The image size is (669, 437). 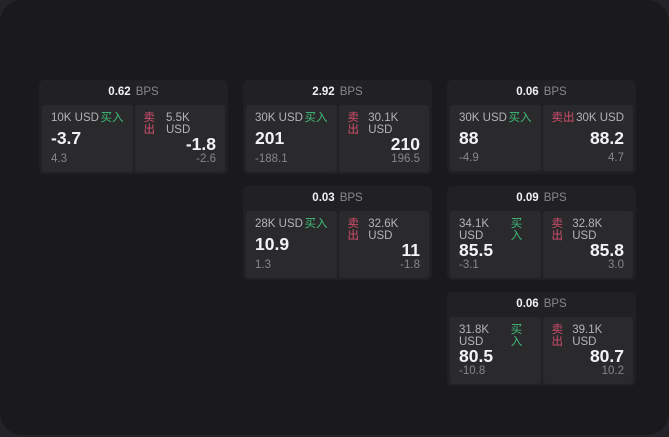 What do you see at coordinates (469, 137) in the screenshot?
I see `buy-price: 88` at bounding box center [469, 137].